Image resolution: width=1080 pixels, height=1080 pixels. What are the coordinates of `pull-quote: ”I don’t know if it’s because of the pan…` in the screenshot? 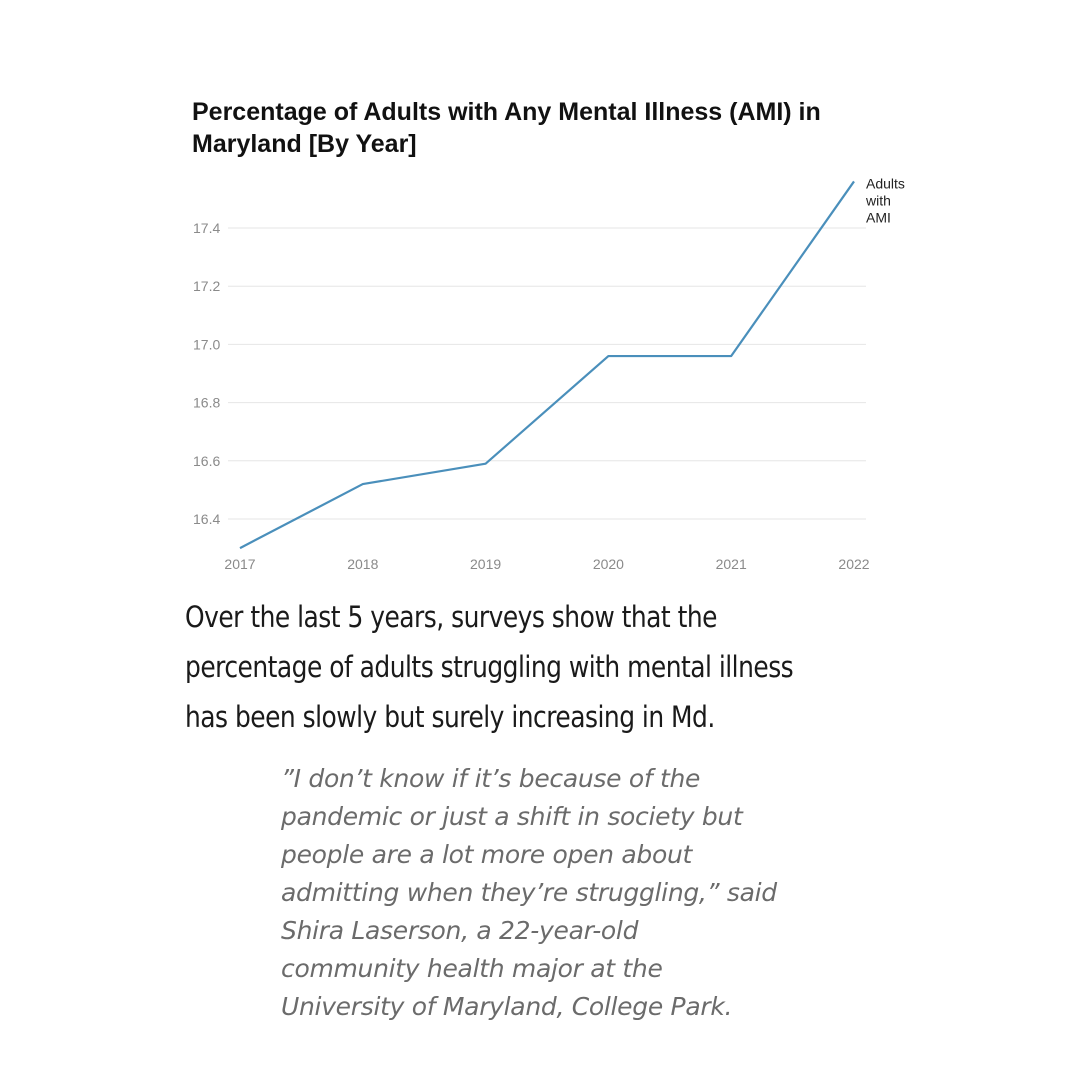 It's located at (529, 892).